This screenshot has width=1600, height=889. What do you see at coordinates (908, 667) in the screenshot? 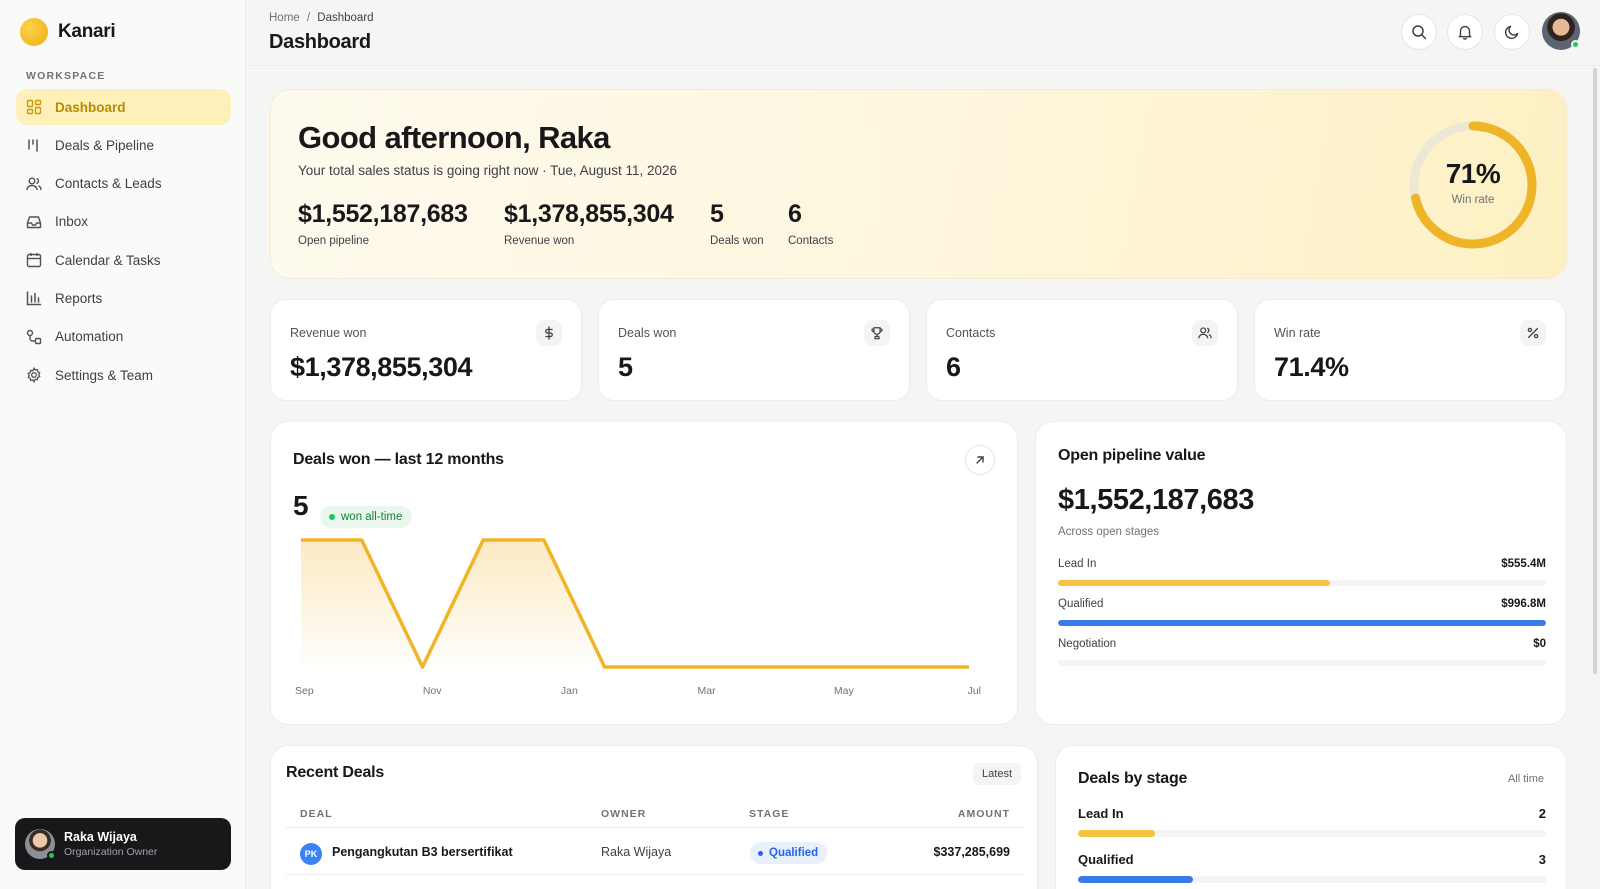
I see `data-point-jul` at bounding box center [908, 667].